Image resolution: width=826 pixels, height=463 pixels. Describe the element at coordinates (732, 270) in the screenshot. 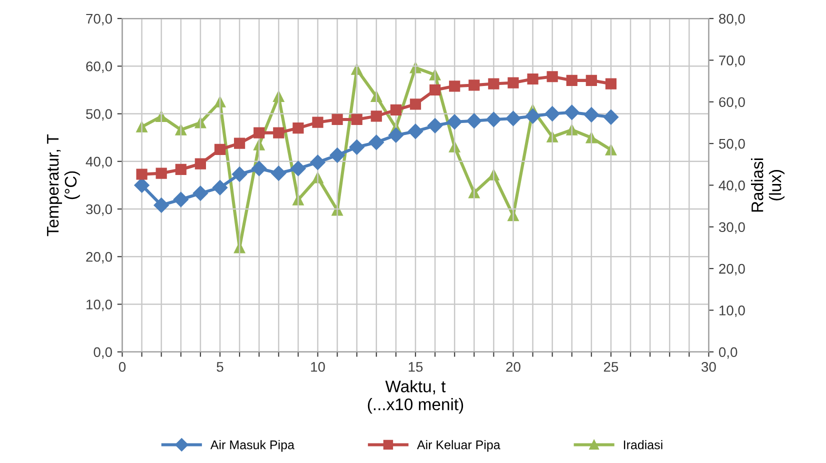

I see `y2-tick-label: 20,0` at that location.